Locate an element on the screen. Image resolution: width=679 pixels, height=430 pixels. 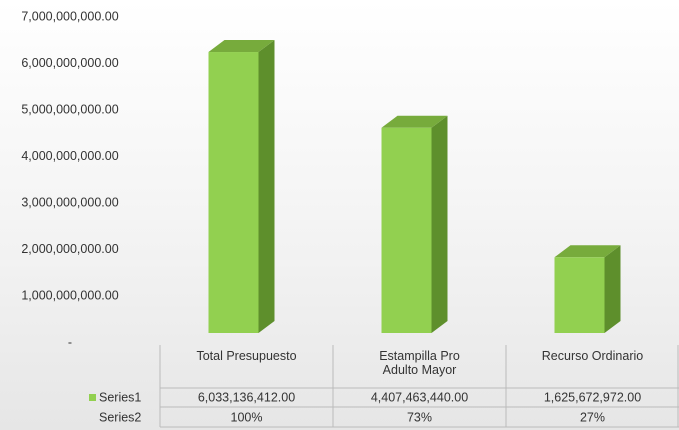
y-tick-label: 7,000,000,000.00 is located at coordinates (69, 16).